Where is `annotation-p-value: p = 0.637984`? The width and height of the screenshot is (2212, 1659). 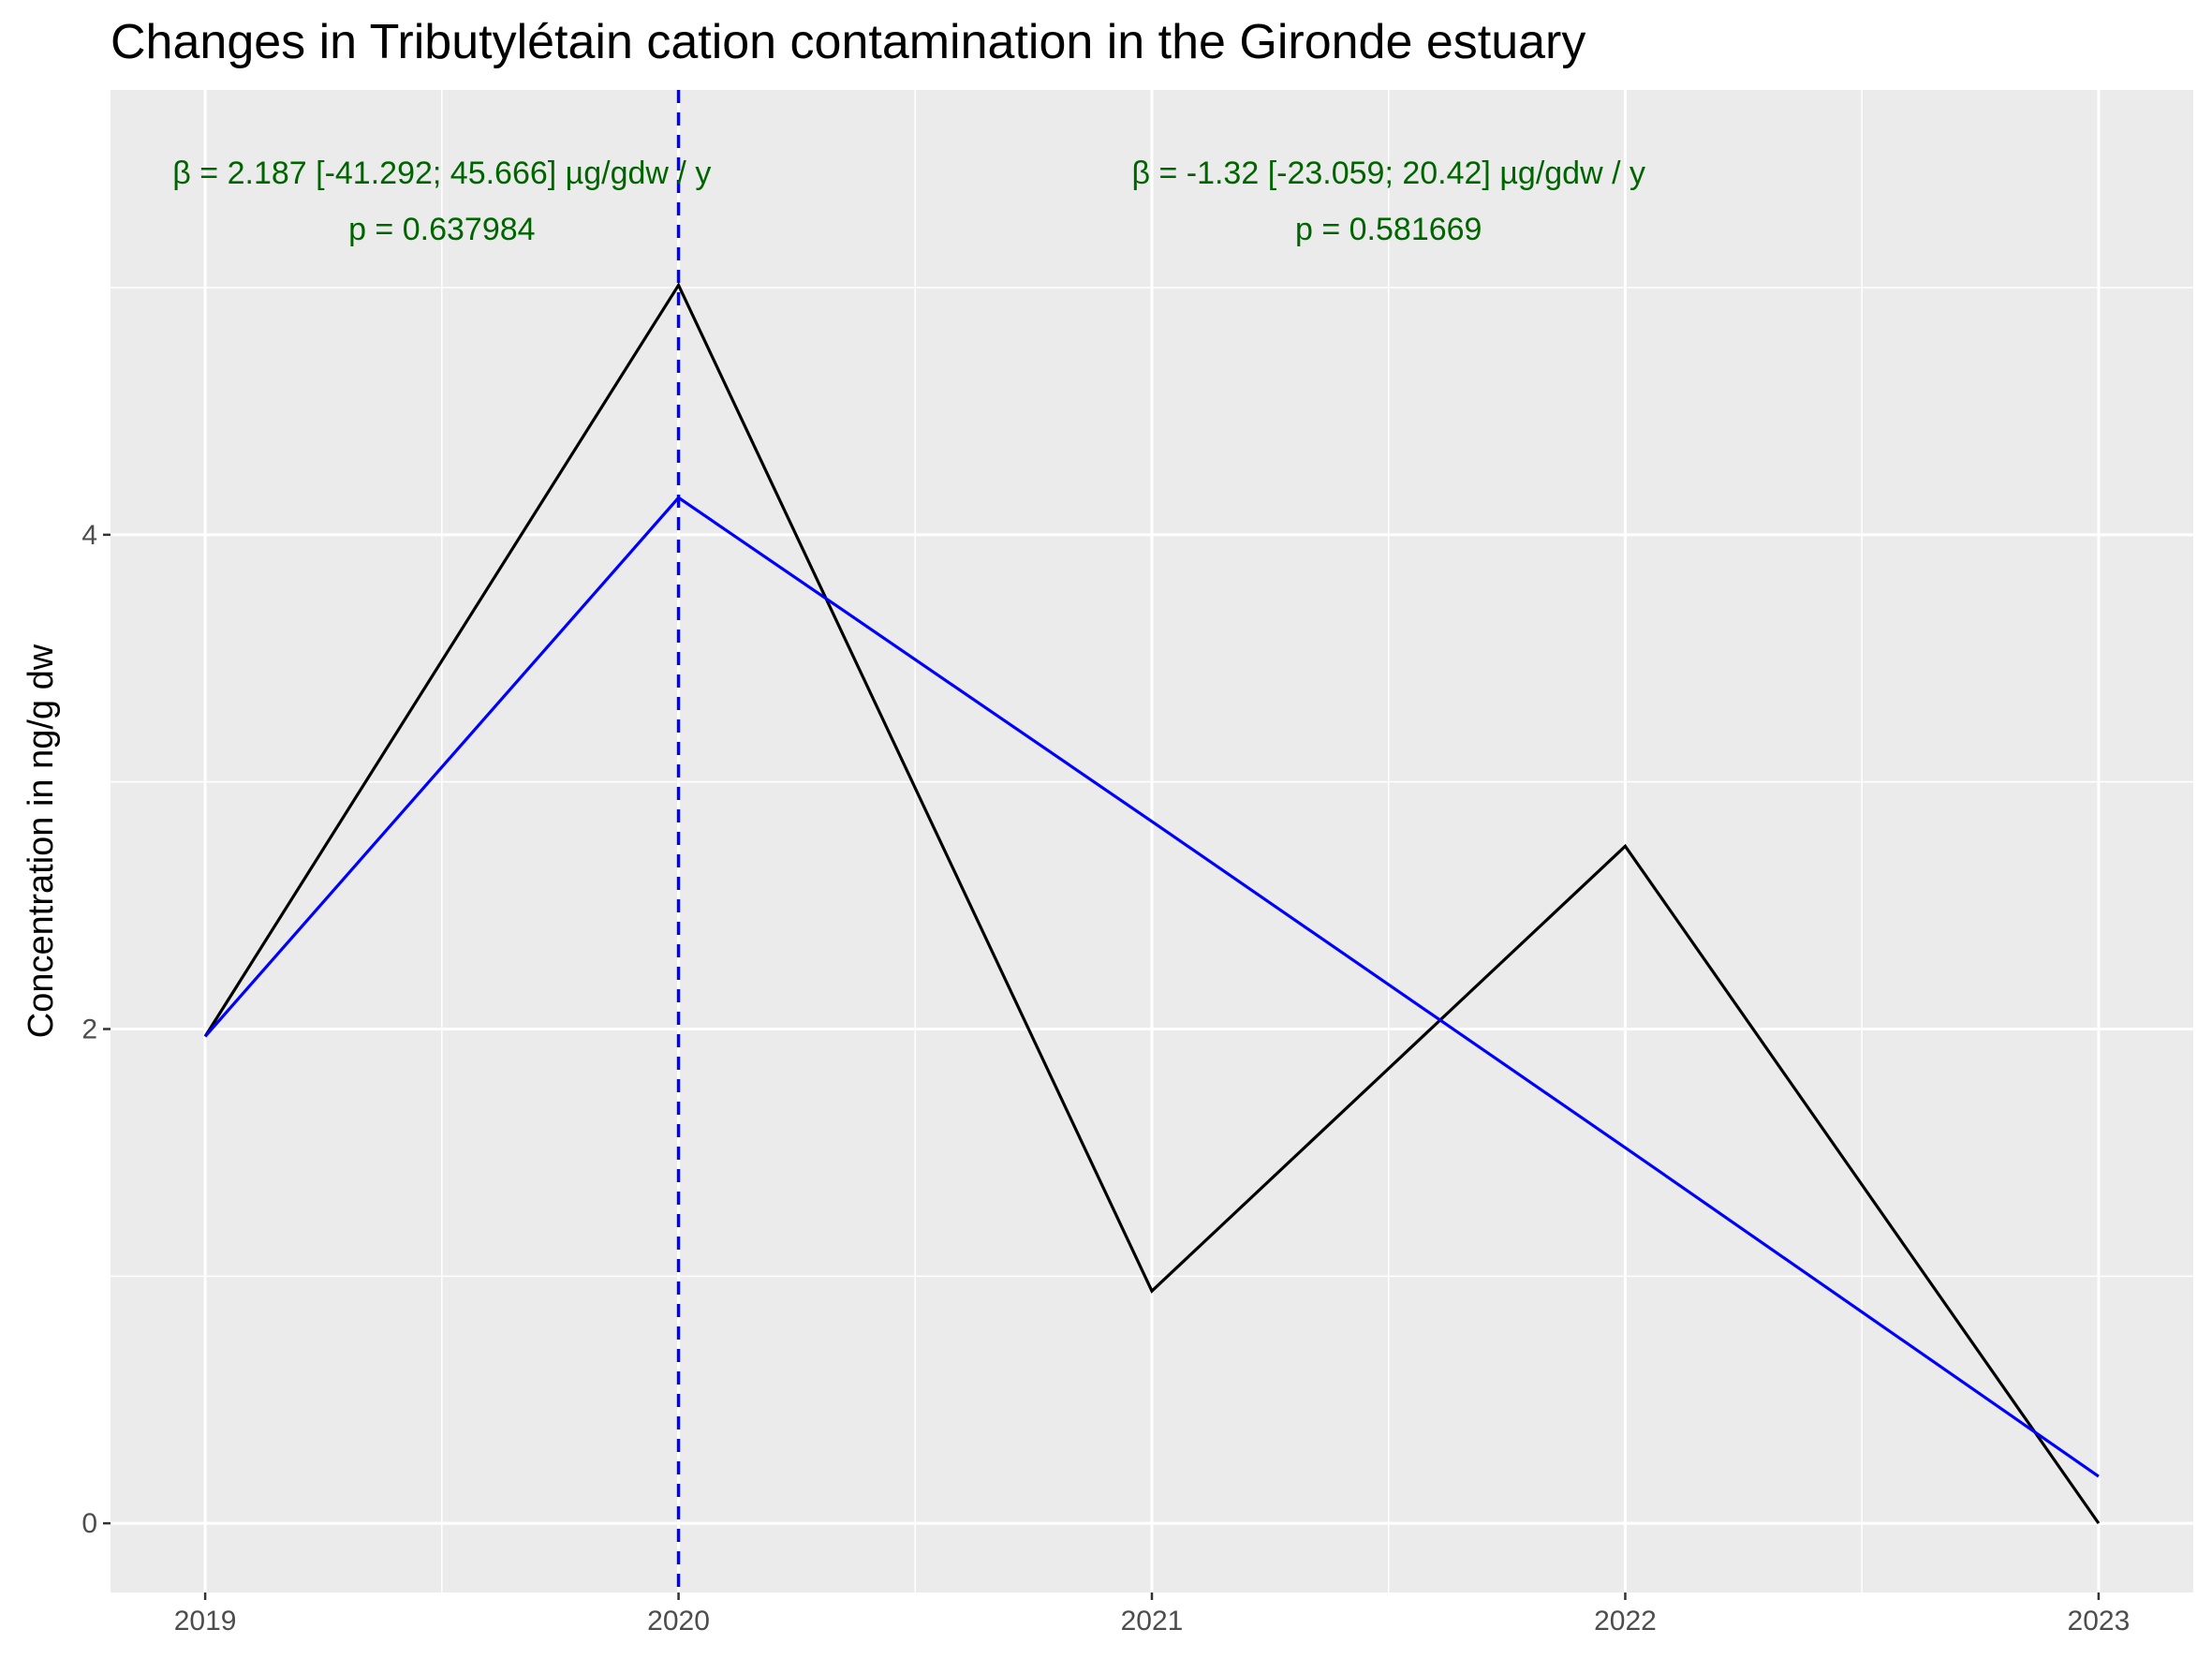 annotation-p-value: p = 0.637984 is located at coordinates (442, 230).